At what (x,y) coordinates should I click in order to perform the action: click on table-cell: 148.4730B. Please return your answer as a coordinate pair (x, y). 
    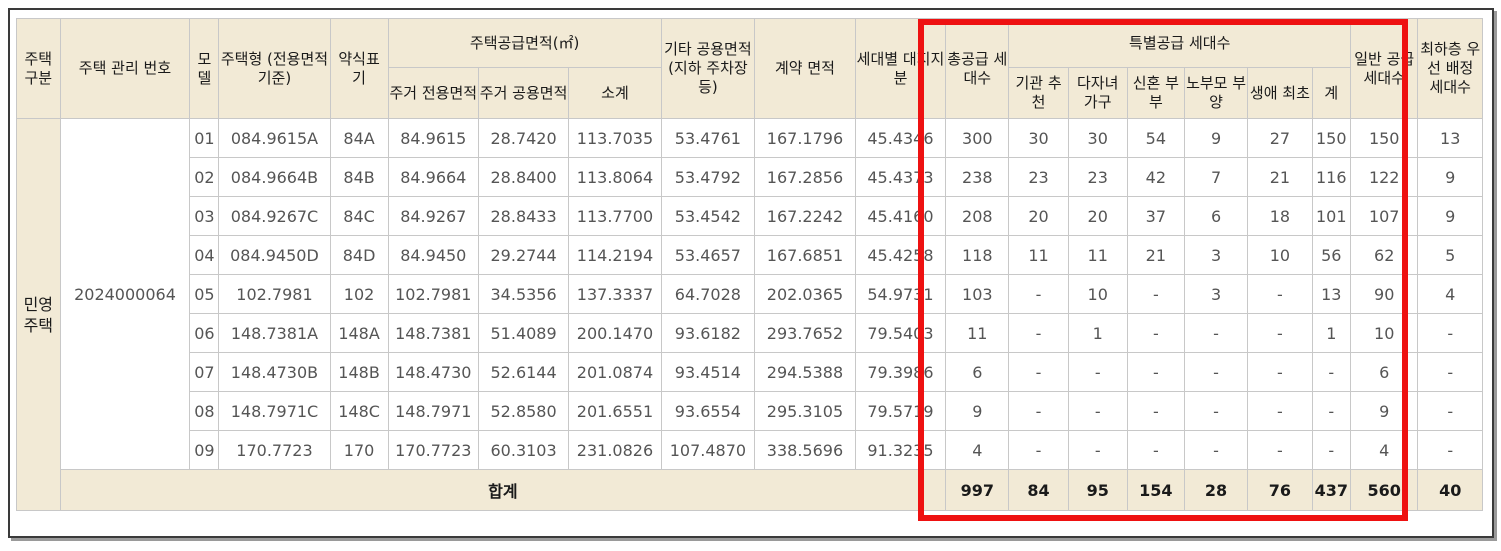
    Looking at the image, I should click on (274, 372).